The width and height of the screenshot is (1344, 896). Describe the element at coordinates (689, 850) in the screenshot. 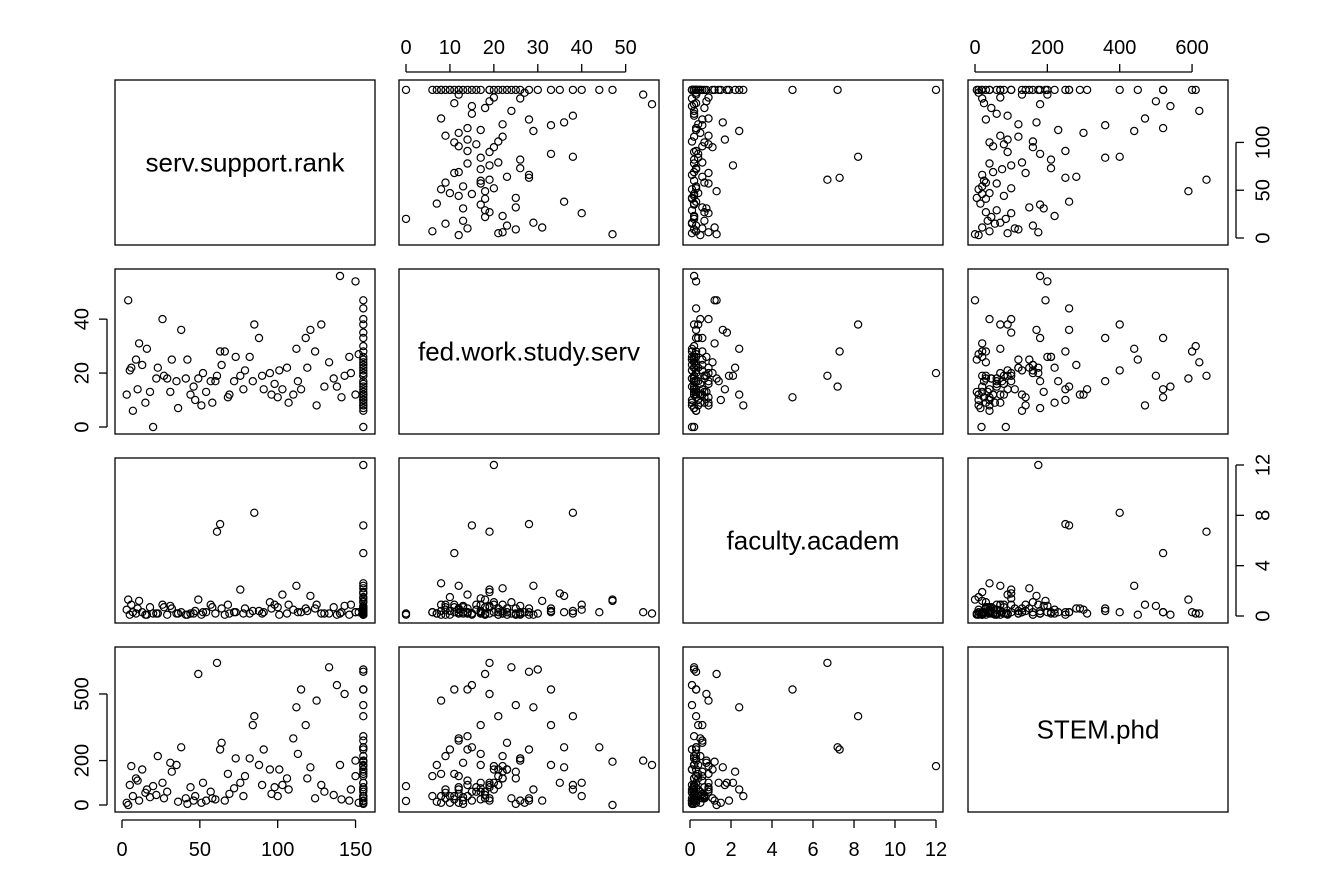

I see `tick-label: 0` at that location.